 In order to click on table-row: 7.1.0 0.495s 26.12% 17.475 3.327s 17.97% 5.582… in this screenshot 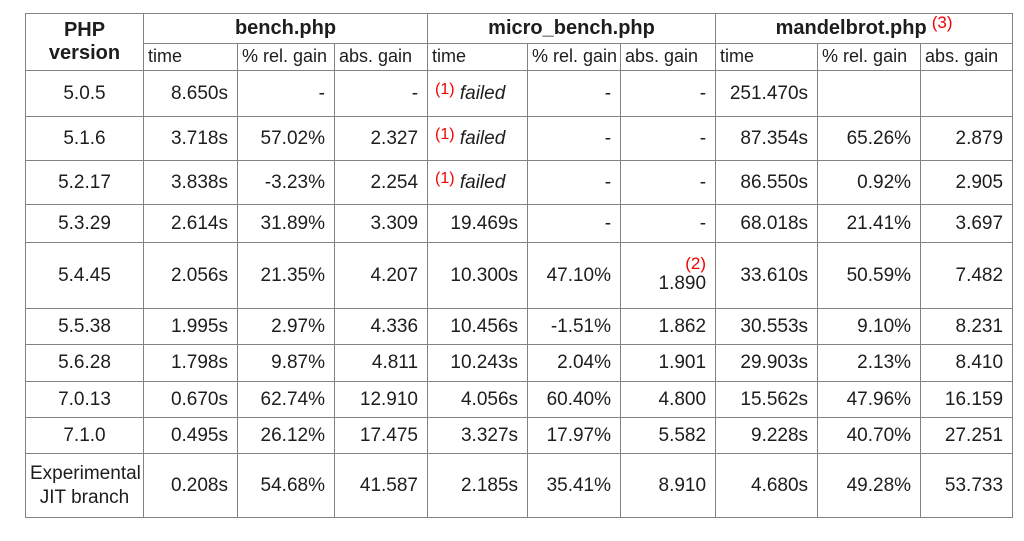, I will do `click(519, 435)`.